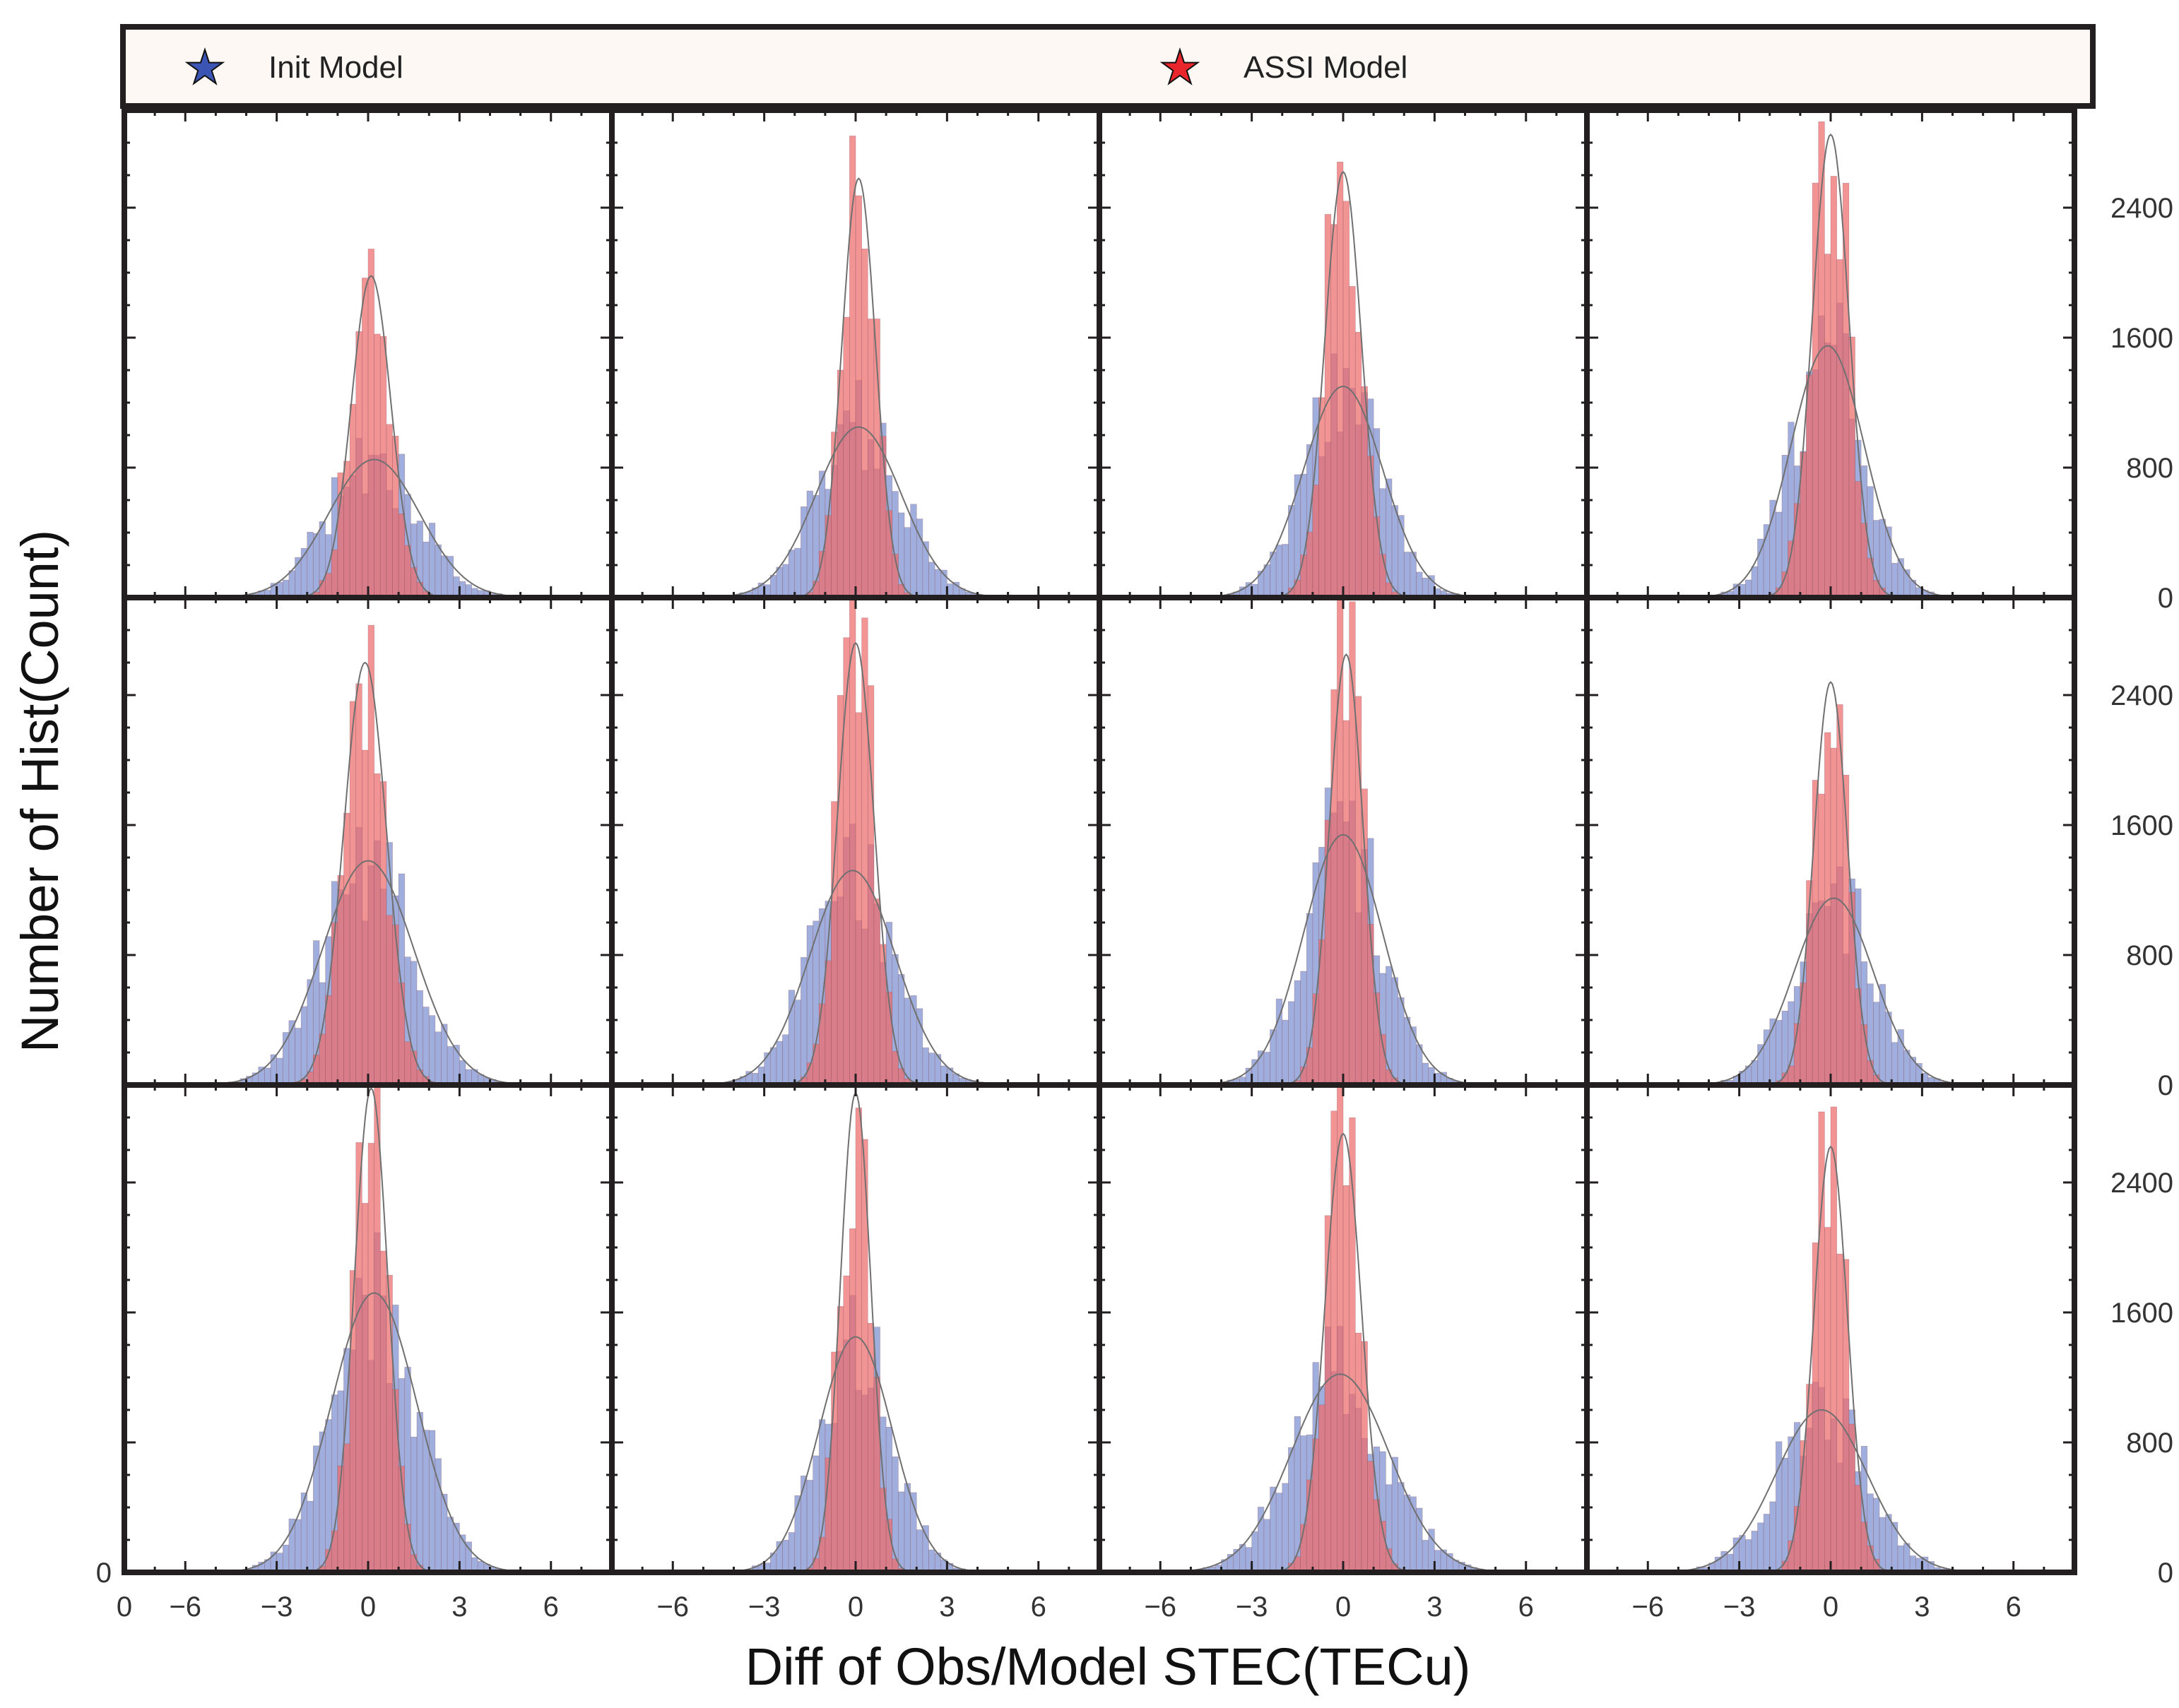 This screenshot has width=2179, height=1708. What do you see at coordinates (459, 1607) in the screenshot?
I see `x-tick-label: 3` at bounding box center [459, 1607].